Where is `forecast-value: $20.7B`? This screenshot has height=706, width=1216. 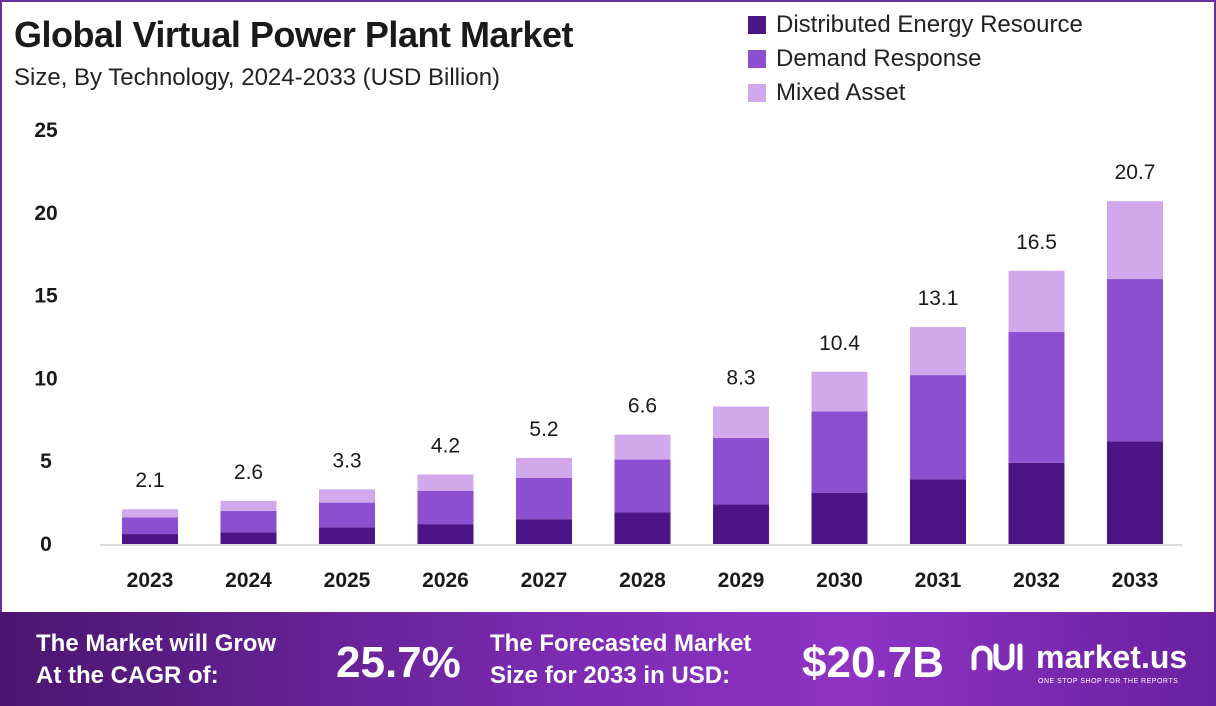
forecast-value: $20.7B is located at coordinates (873, 662).